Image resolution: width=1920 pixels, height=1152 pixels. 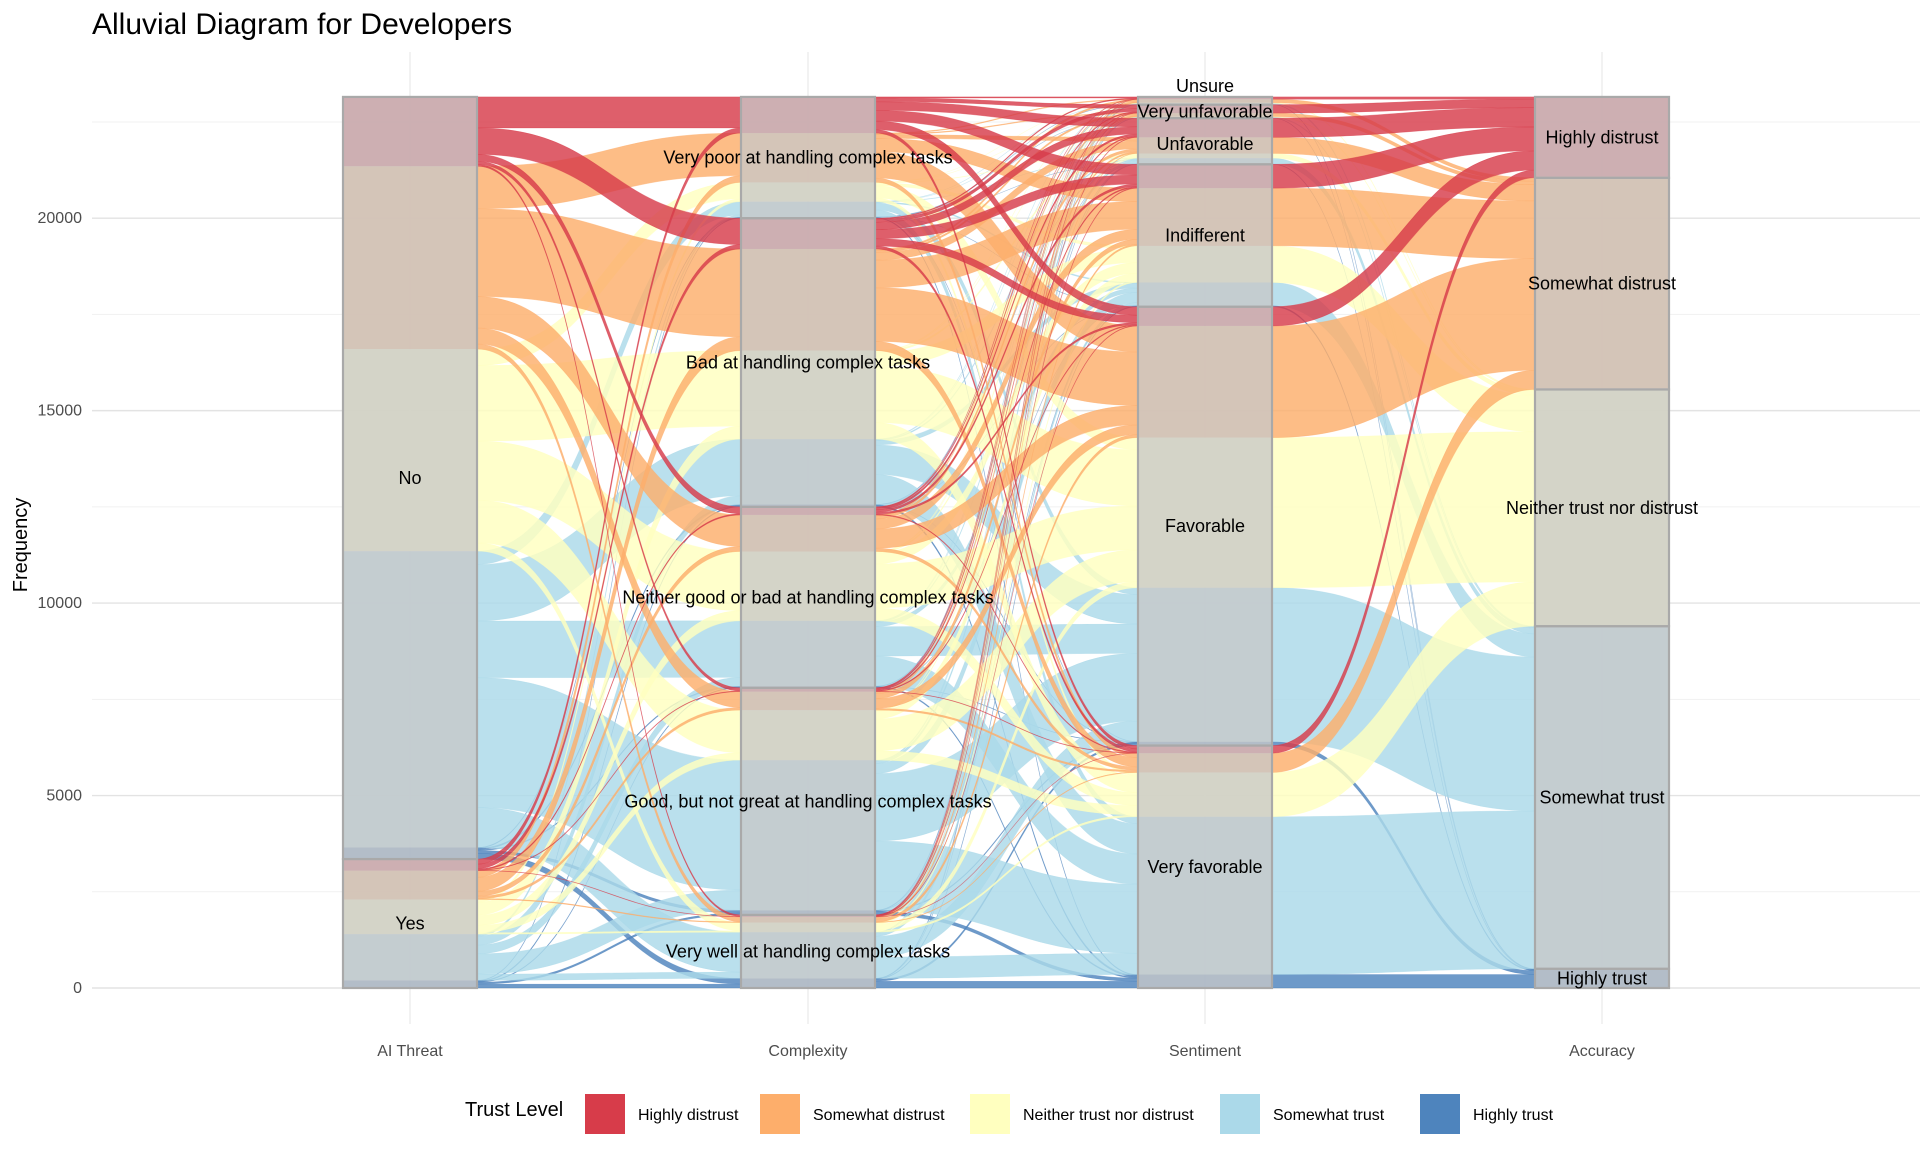 I want to click on y-tick-label: 20000, so click(x=60, y=218).